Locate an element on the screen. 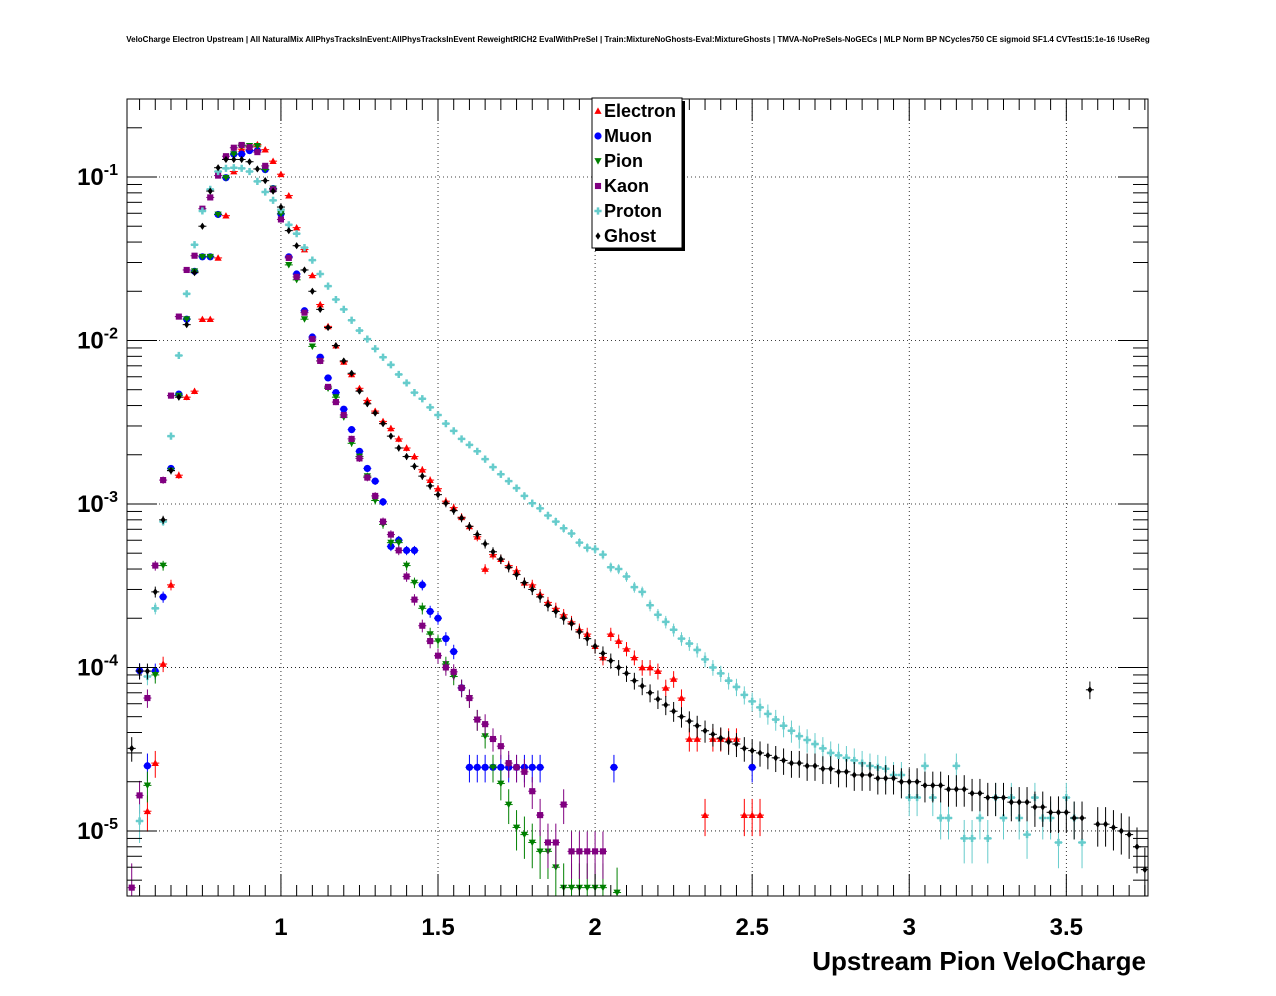  x-tick-label: 3 is located at coordinates (909, 927).